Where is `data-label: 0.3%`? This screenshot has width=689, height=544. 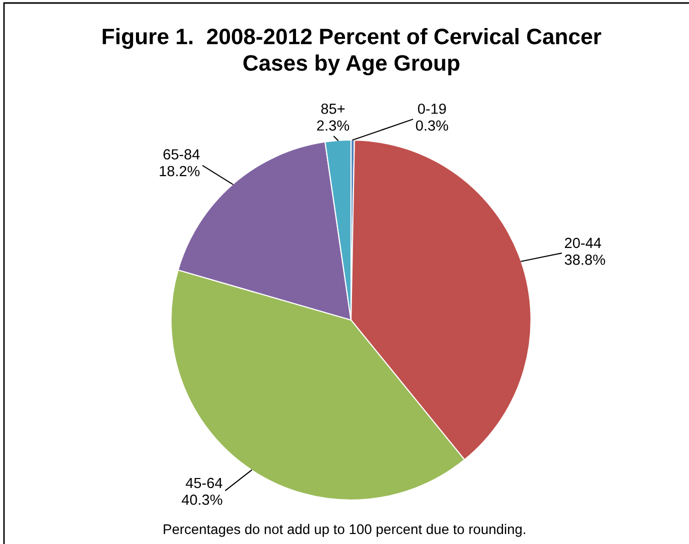
data-label: 0.3% is located at coordinates (432, 125).